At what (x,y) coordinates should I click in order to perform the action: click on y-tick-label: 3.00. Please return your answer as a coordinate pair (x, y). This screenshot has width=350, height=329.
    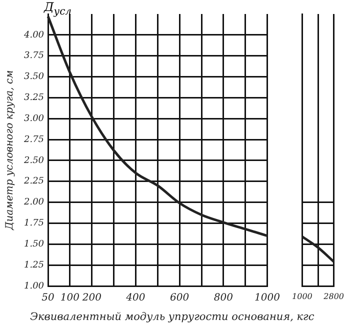
    Looking at the image, I should click on (34, 119).